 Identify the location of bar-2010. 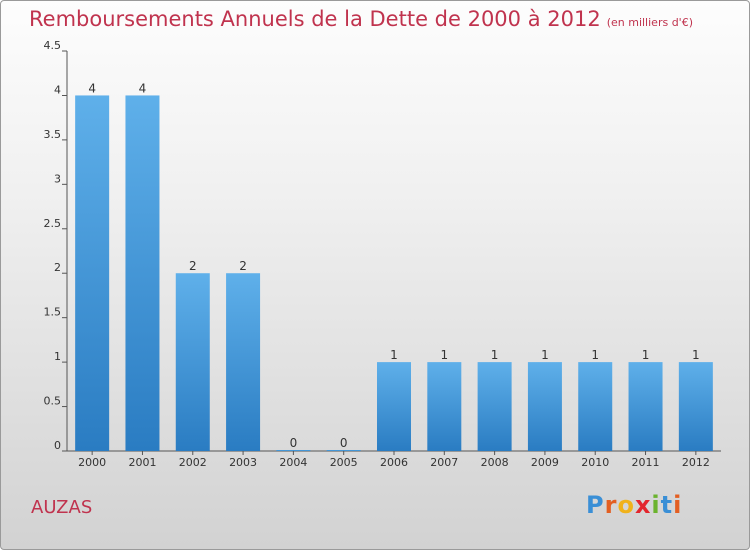
(595, 406).